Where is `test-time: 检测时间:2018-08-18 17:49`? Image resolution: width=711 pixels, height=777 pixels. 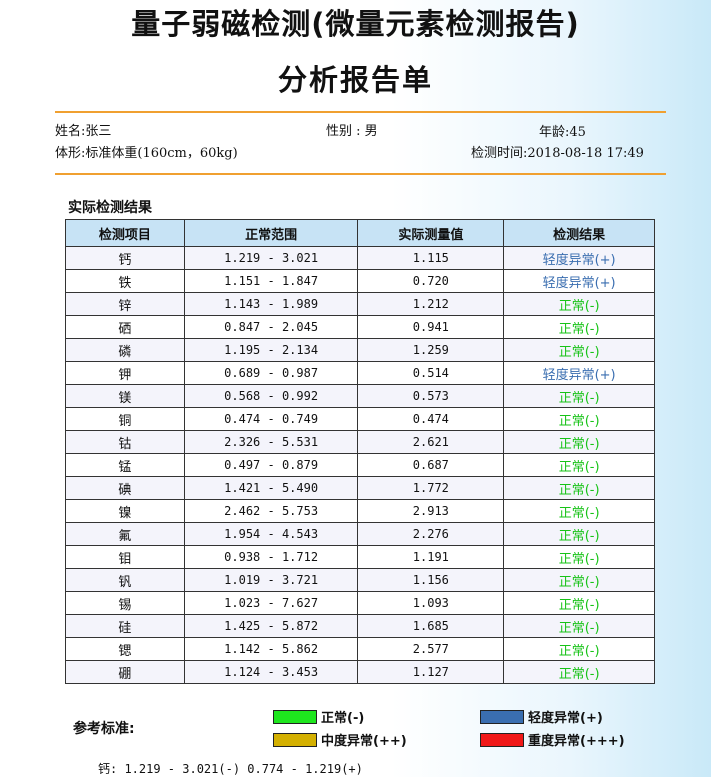 test-time: 检测时间:2018-08-18 17:49 is located at coordinates (557, 153).